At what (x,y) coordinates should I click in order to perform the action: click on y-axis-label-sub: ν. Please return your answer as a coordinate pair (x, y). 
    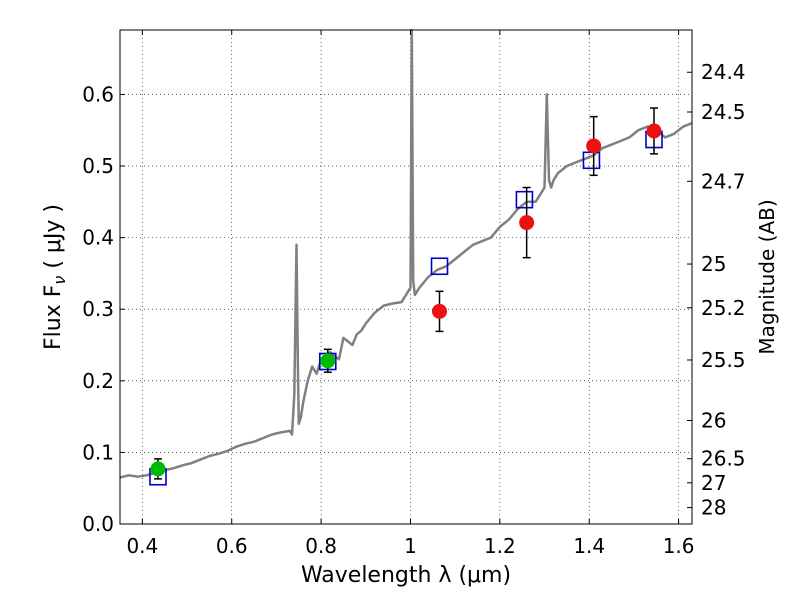
    Looking at the image, I should click on (59, 280).